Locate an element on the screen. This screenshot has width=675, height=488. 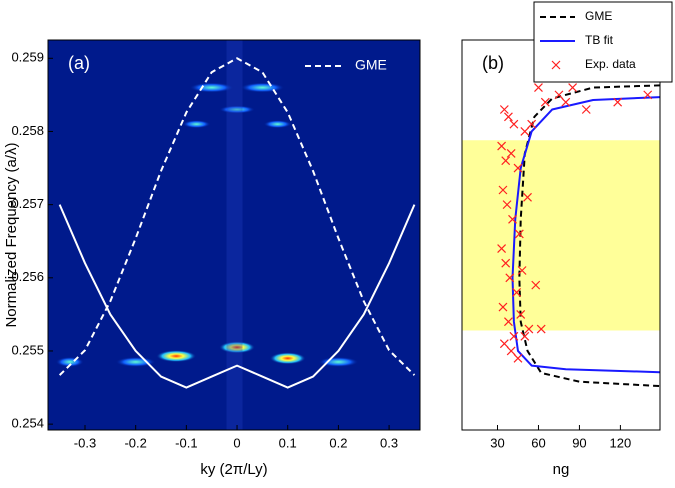
x-tick-label: 0 is located at coordinates (236, 442).